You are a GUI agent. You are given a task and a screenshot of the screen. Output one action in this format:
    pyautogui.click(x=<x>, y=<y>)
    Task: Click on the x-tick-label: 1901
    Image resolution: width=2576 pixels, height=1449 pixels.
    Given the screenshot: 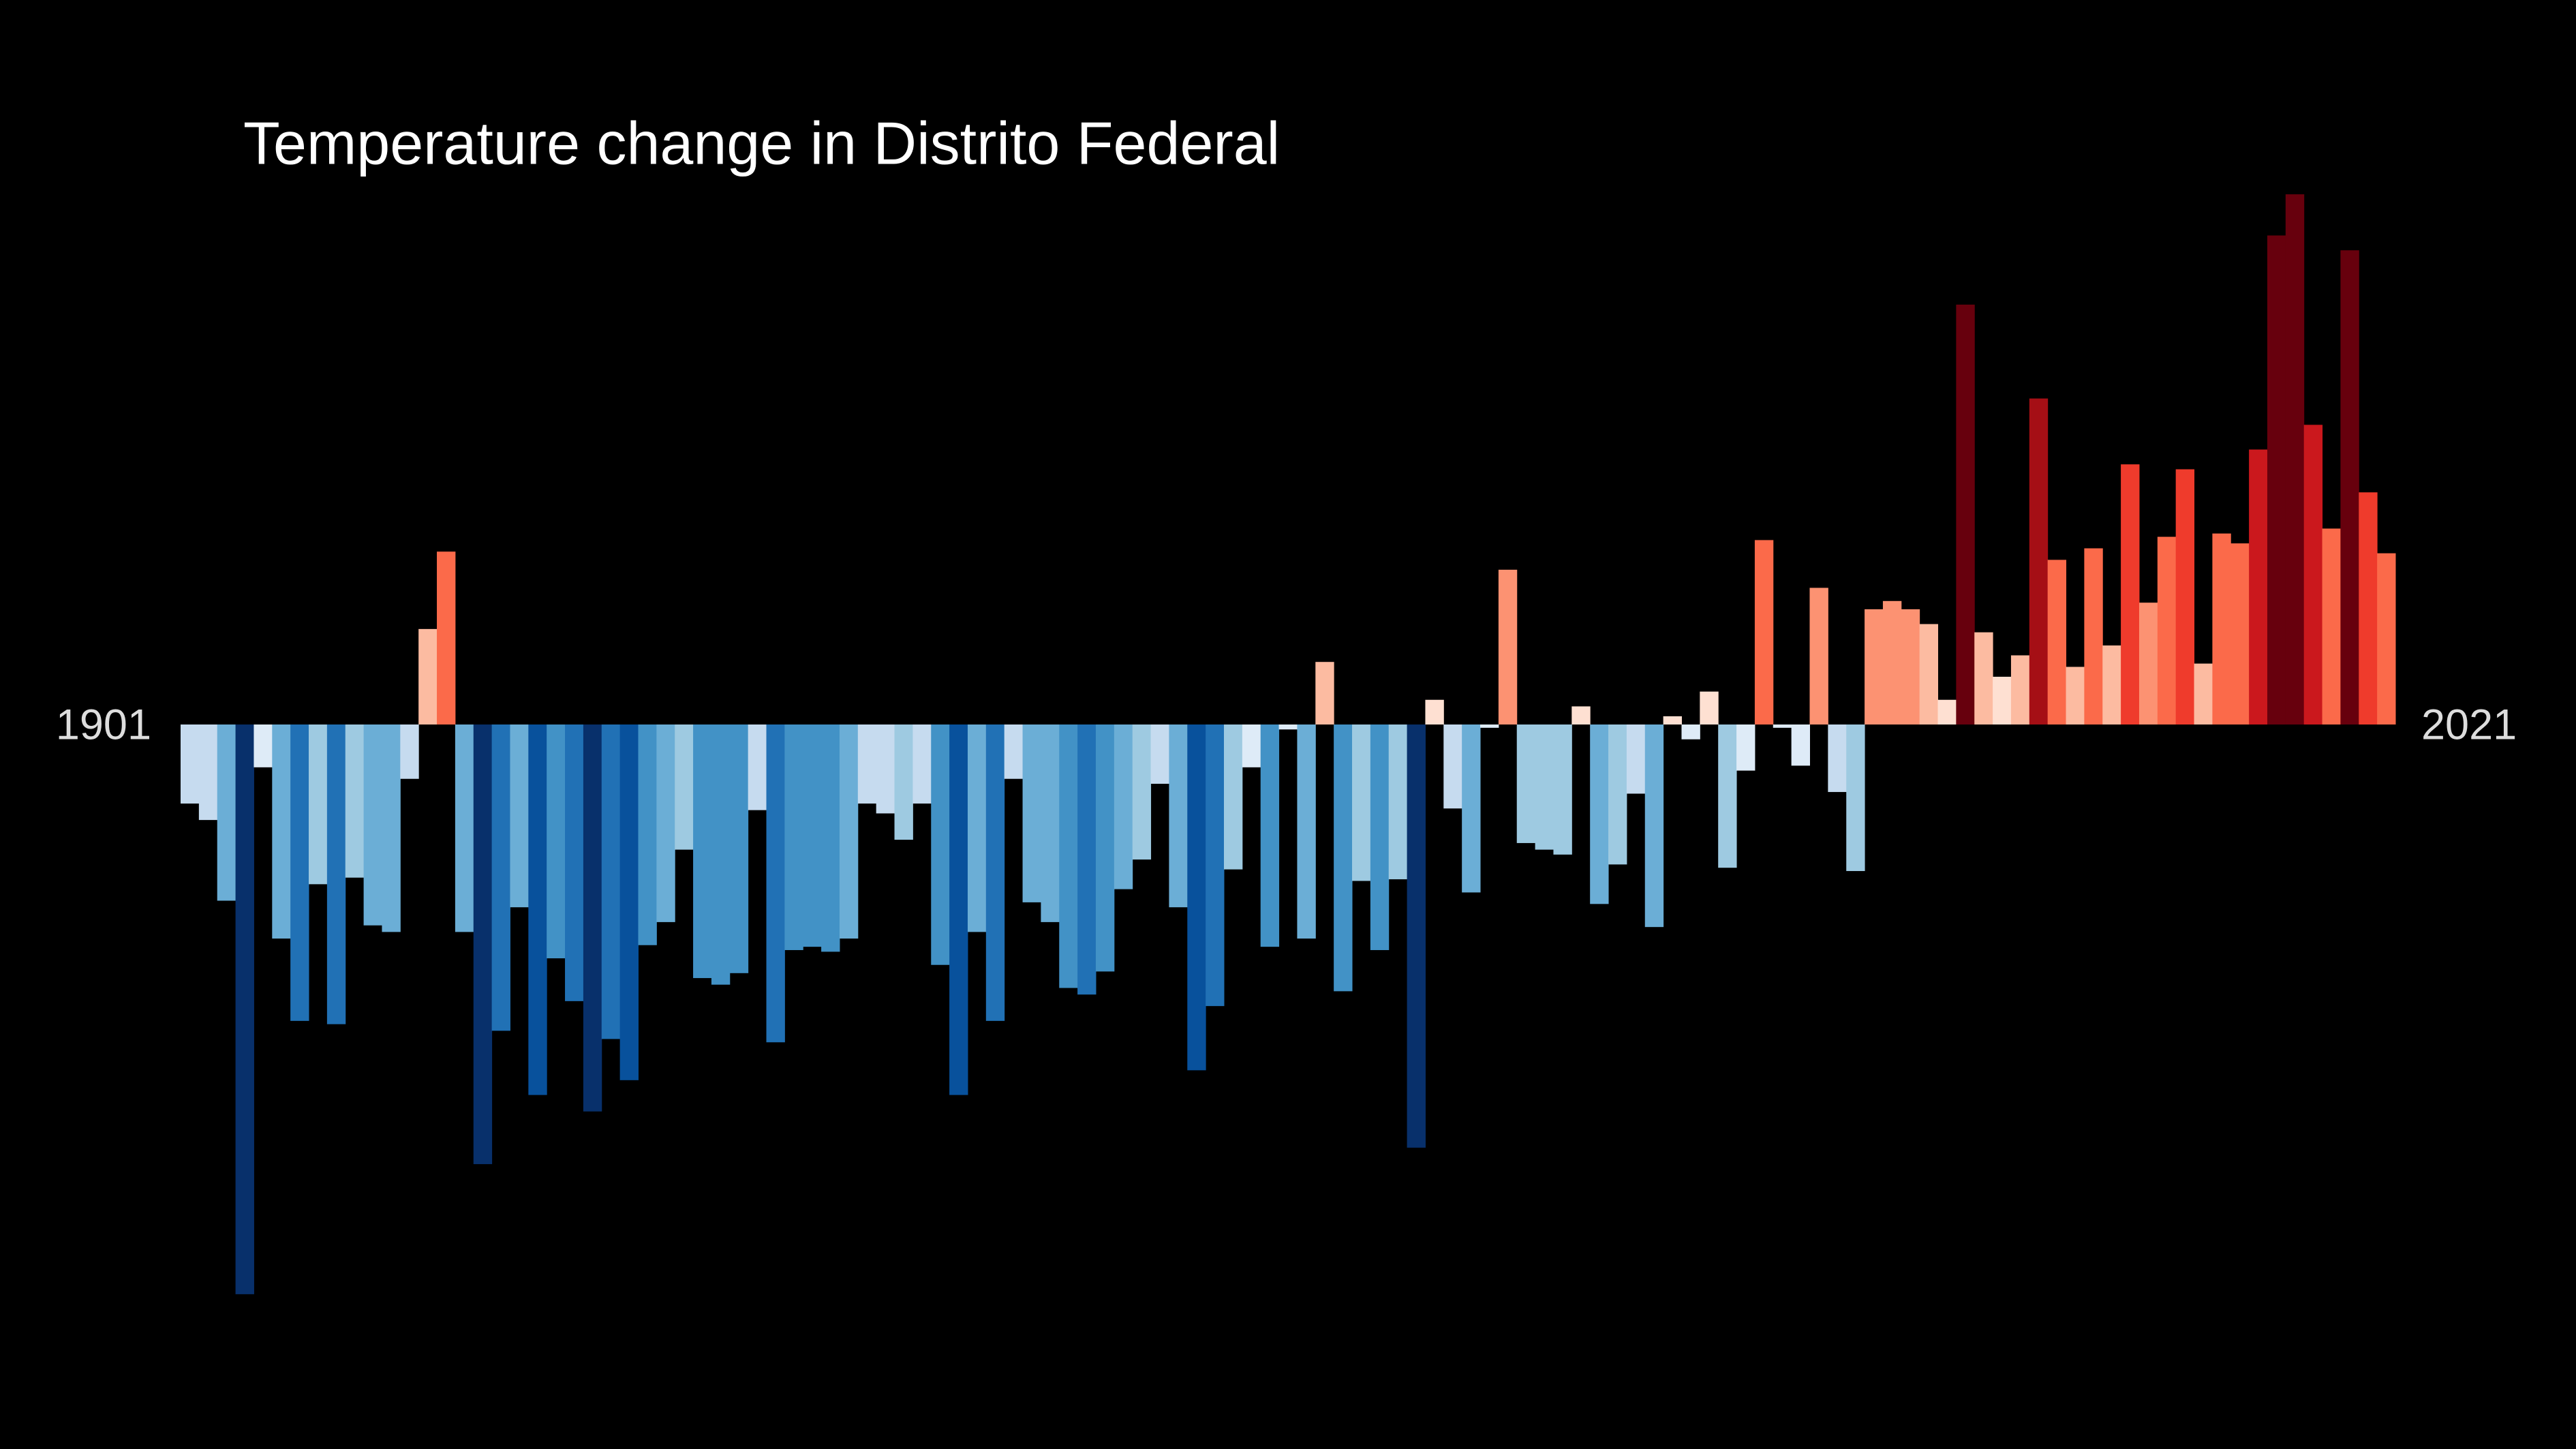 What is the action you would take?
    pyautogui.click(x=103, y=725)
    